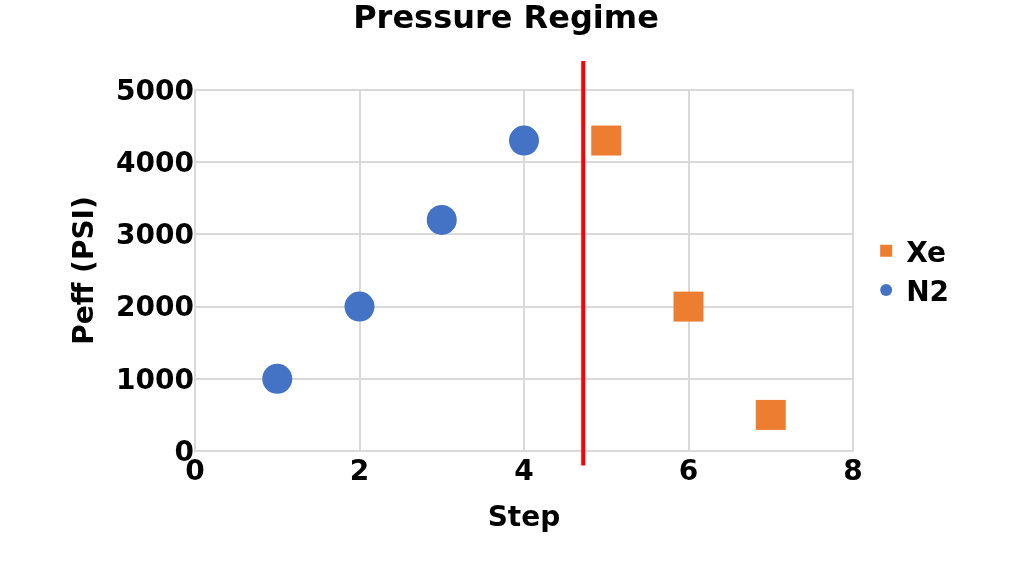 This screenshot has width=1012, height=575. Describe the element at coordinates (524, 517) in the screenshot. I see `x-axis-title: Step` at that location.